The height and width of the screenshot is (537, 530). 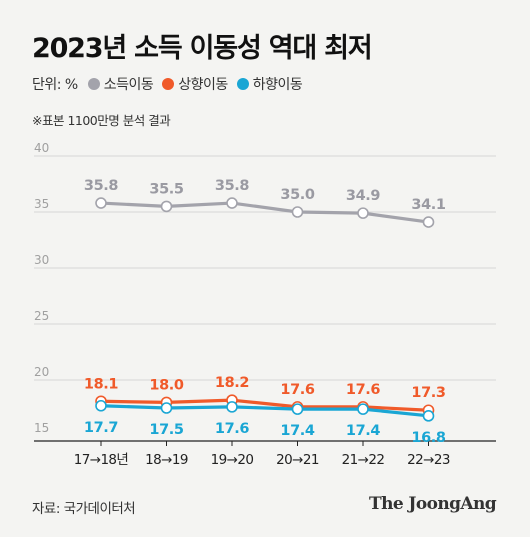 I want to click on data-label: 18.2, so click(x=232, y=383).